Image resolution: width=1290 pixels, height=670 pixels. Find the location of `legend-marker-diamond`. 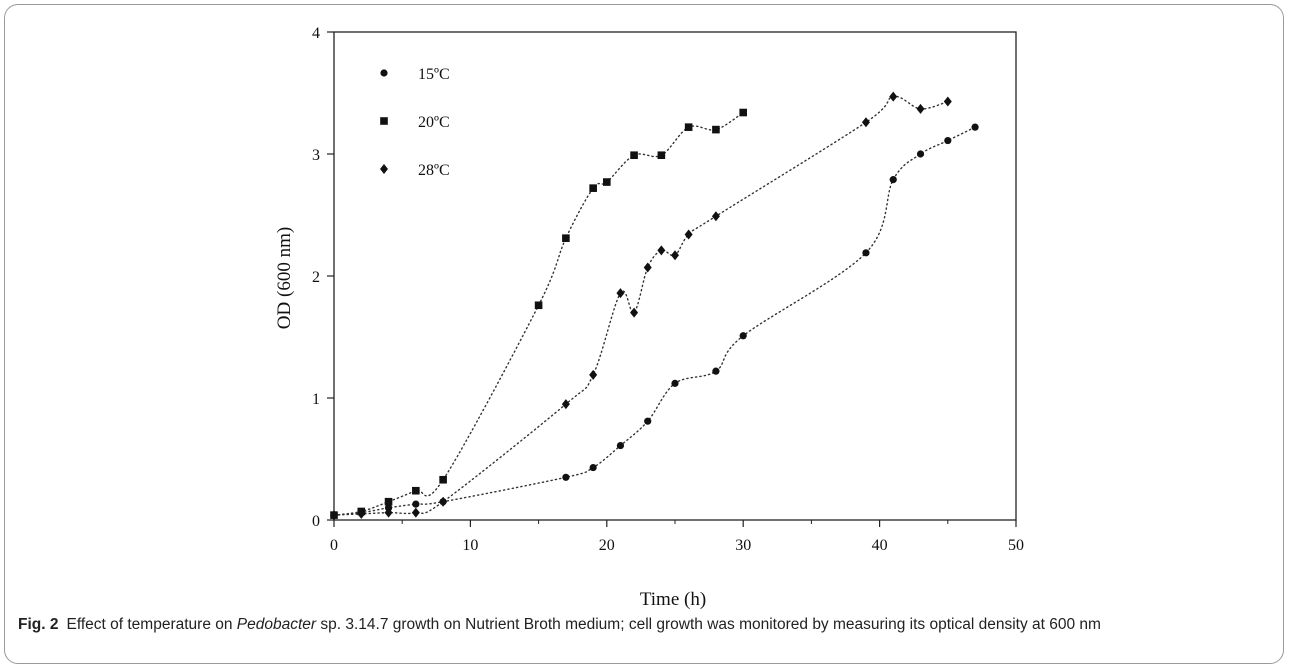

legend-marker-diamond is located at coordinates (384, 169).